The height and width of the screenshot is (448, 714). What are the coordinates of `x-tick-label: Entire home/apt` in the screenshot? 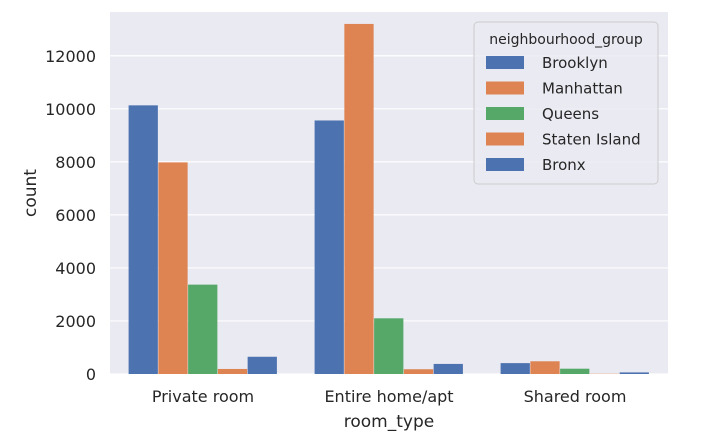 It's located at (388, 396).